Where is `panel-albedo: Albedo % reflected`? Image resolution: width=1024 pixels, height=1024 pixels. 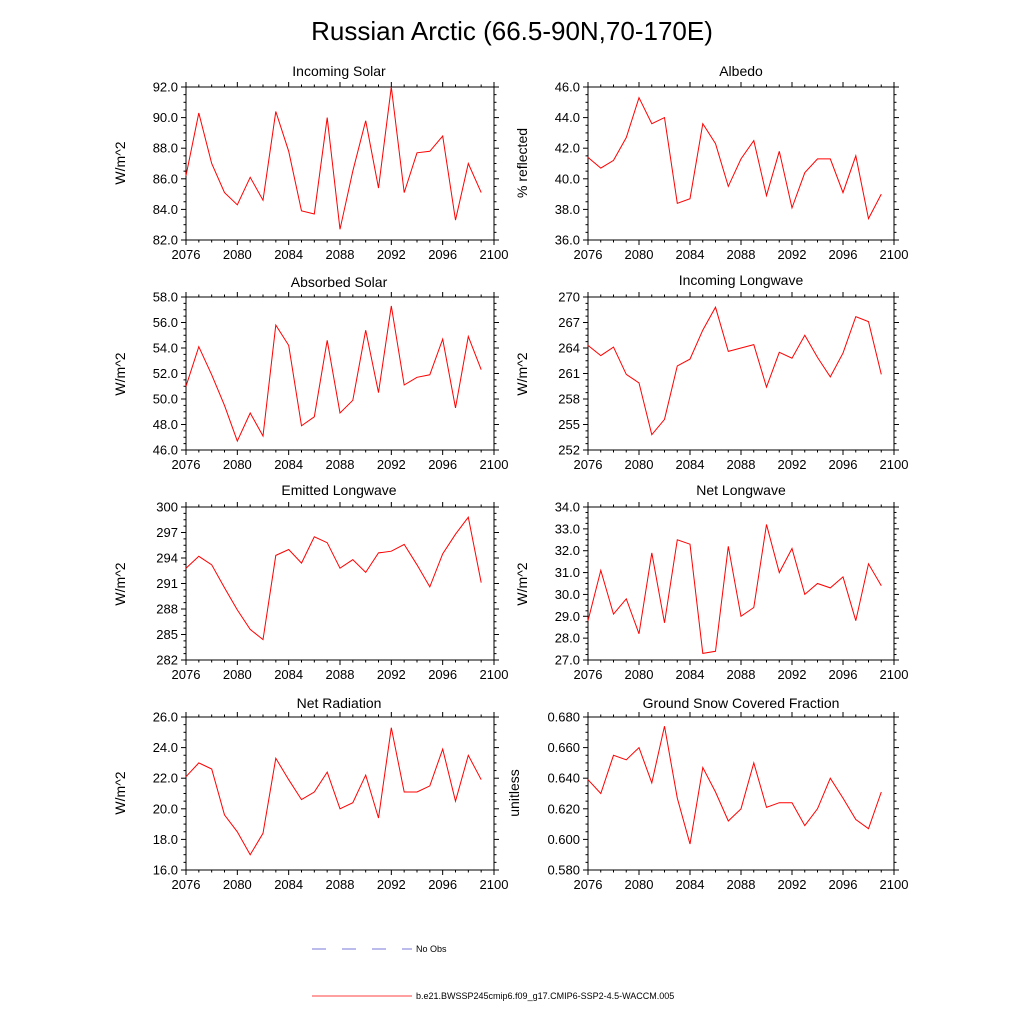 panel-albedo: Albedo % reflected is located at coordinates (638, 130).